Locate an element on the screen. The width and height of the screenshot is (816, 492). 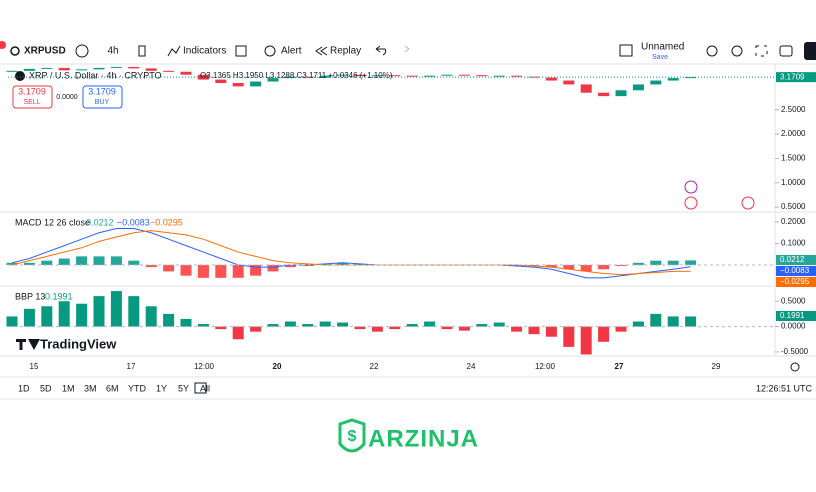
publish-button is located at coordinates (810, 51).